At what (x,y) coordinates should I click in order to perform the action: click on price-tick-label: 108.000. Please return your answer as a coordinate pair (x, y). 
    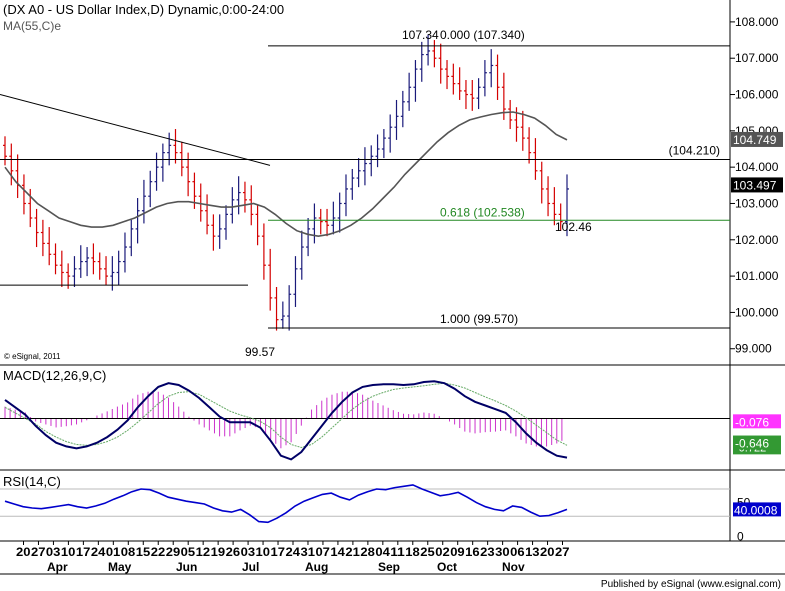
    Looking at the image, I should click on (757, 22).